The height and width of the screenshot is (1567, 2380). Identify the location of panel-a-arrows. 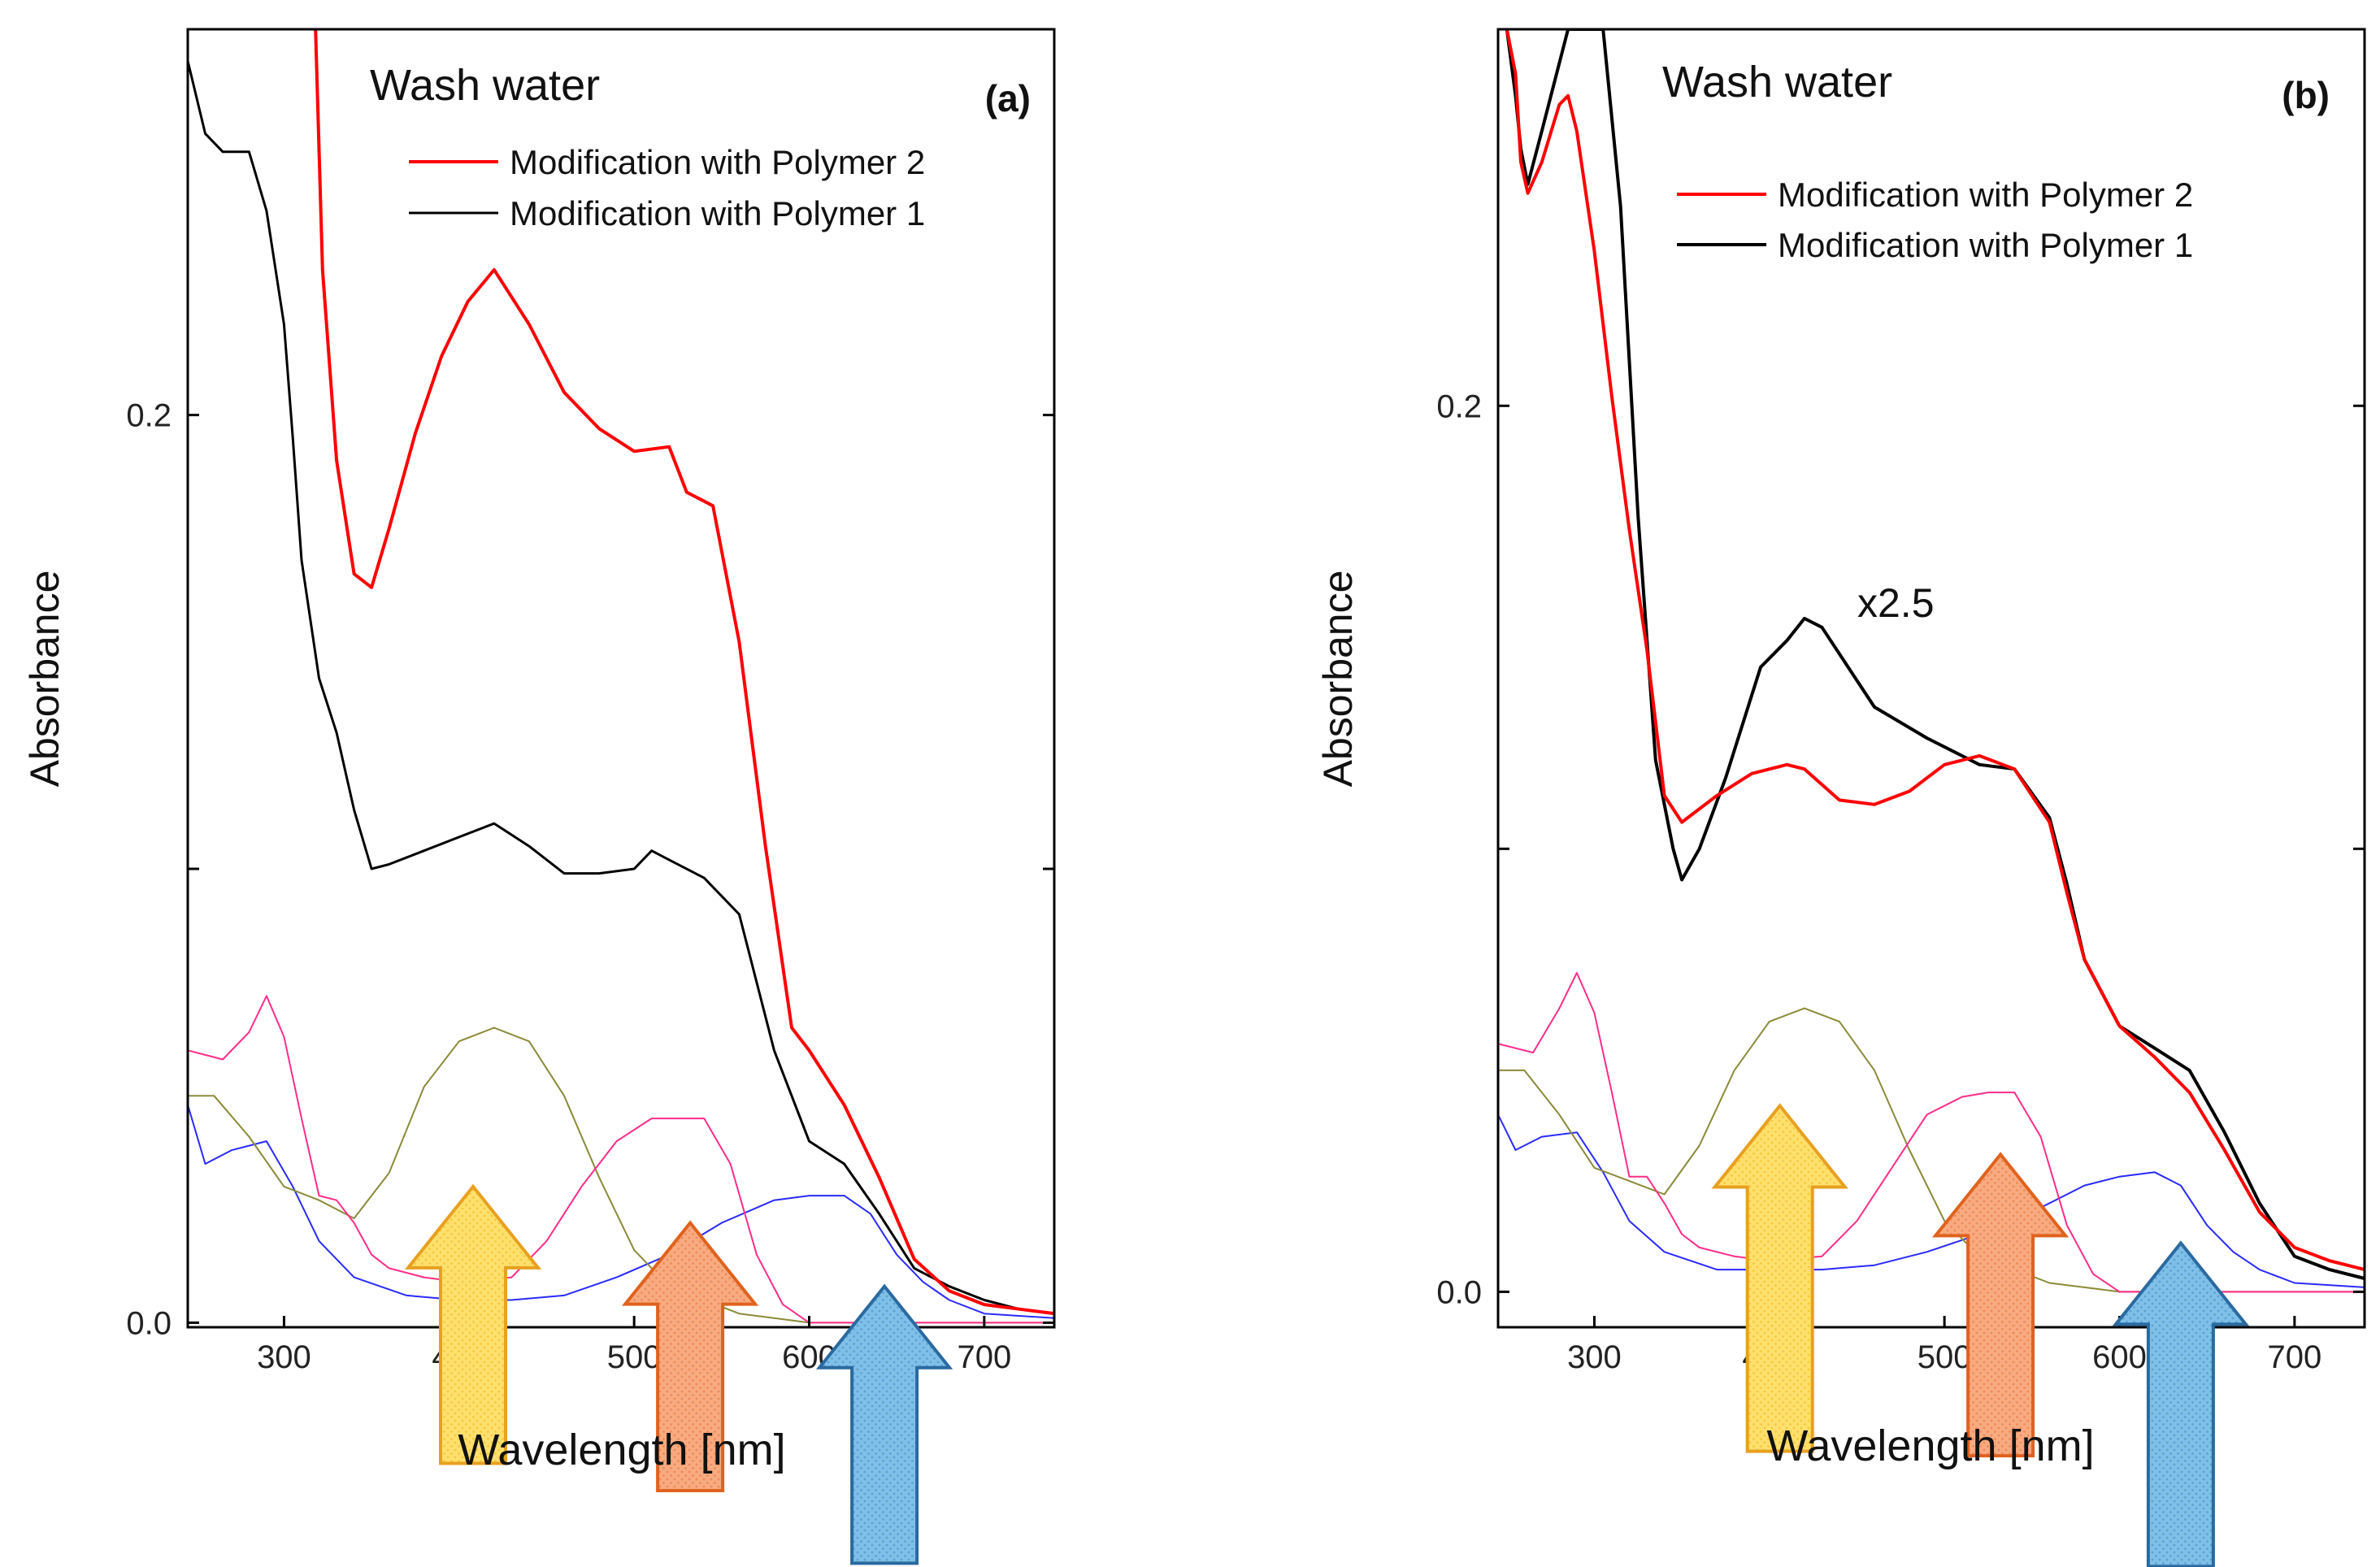
(678, 1374).